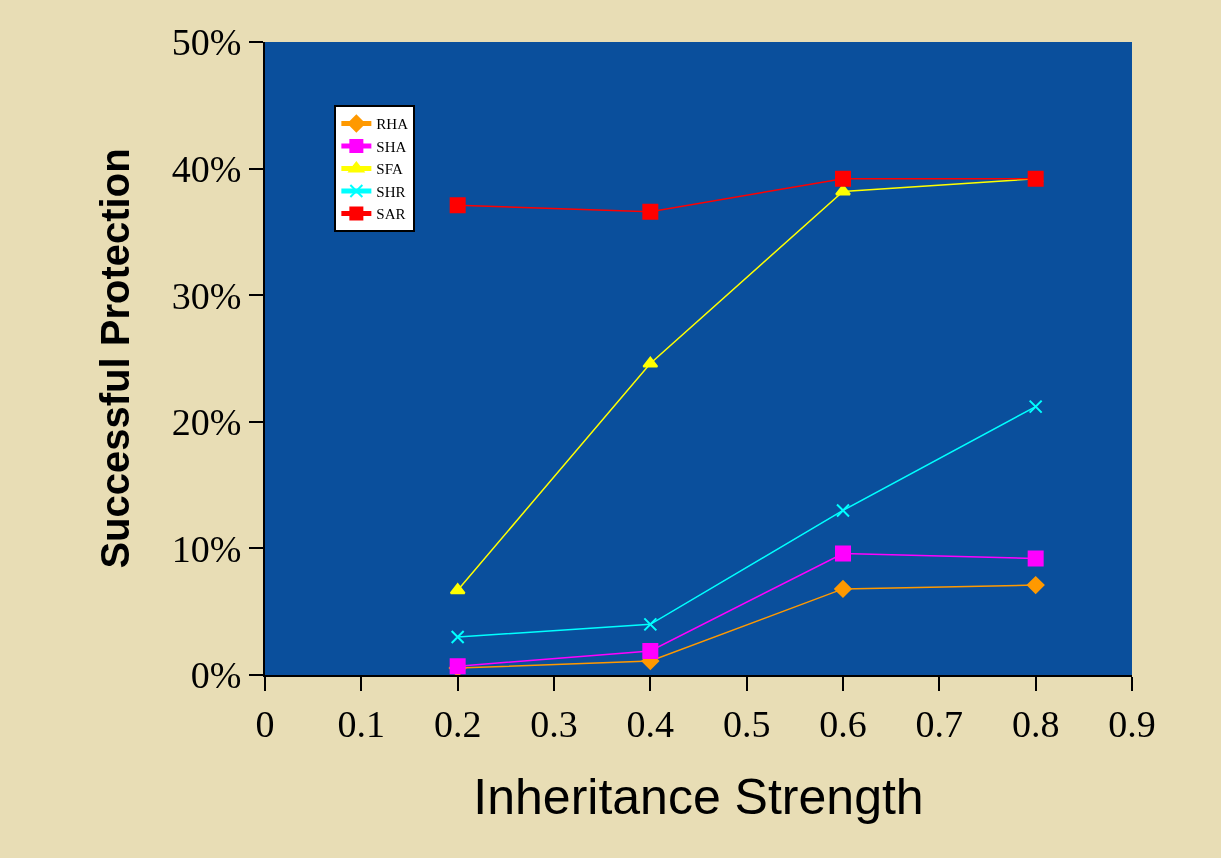 This screenshot has width=1221, height=858. I want to click on y-tick-label: 0%, so click(216, 675).